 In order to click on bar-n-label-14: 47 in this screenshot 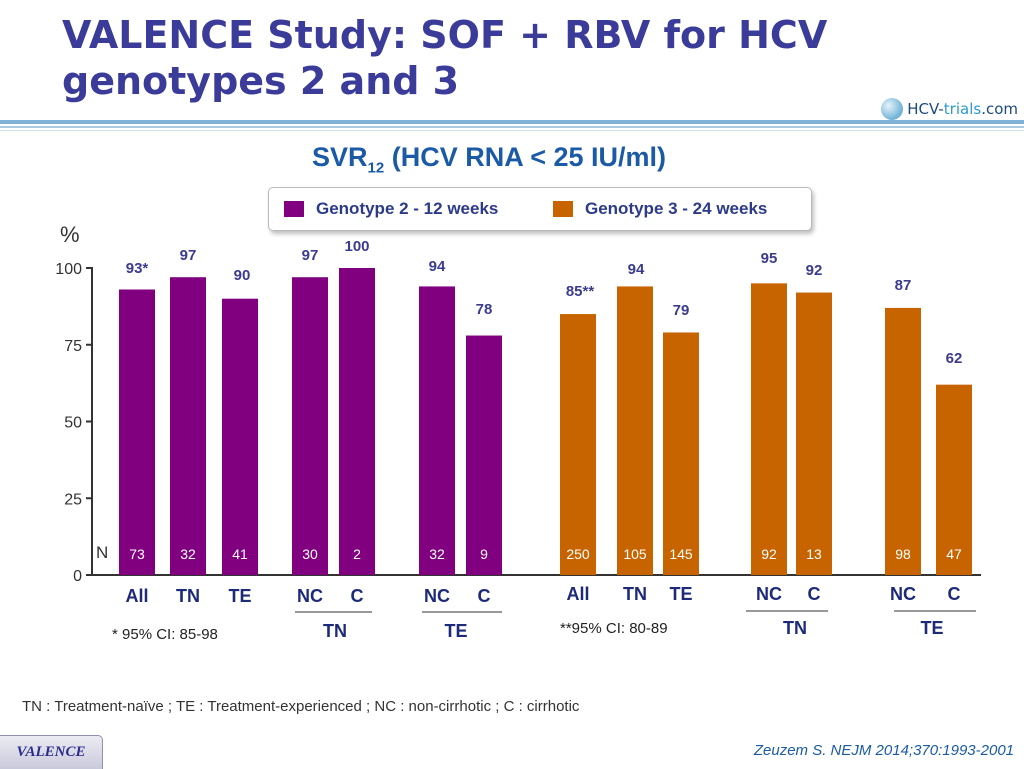, I will do `click(954, 554)`.